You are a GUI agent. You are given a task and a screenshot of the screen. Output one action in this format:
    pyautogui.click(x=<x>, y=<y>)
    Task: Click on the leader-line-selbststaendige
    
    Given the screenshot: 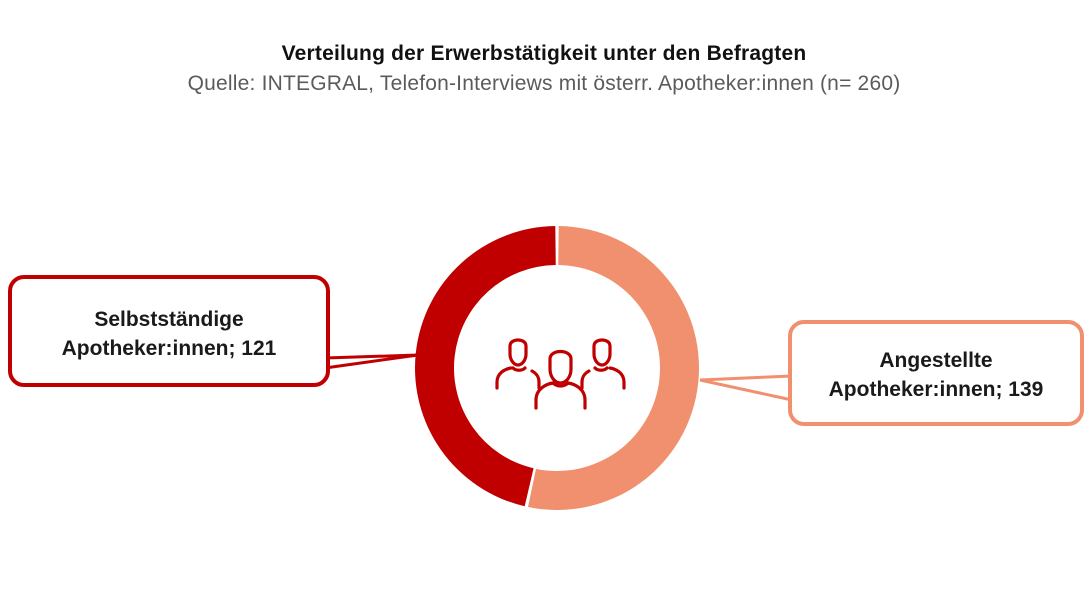 What is the action you would take?
    pyautogui.click(x=371, y=356)
    